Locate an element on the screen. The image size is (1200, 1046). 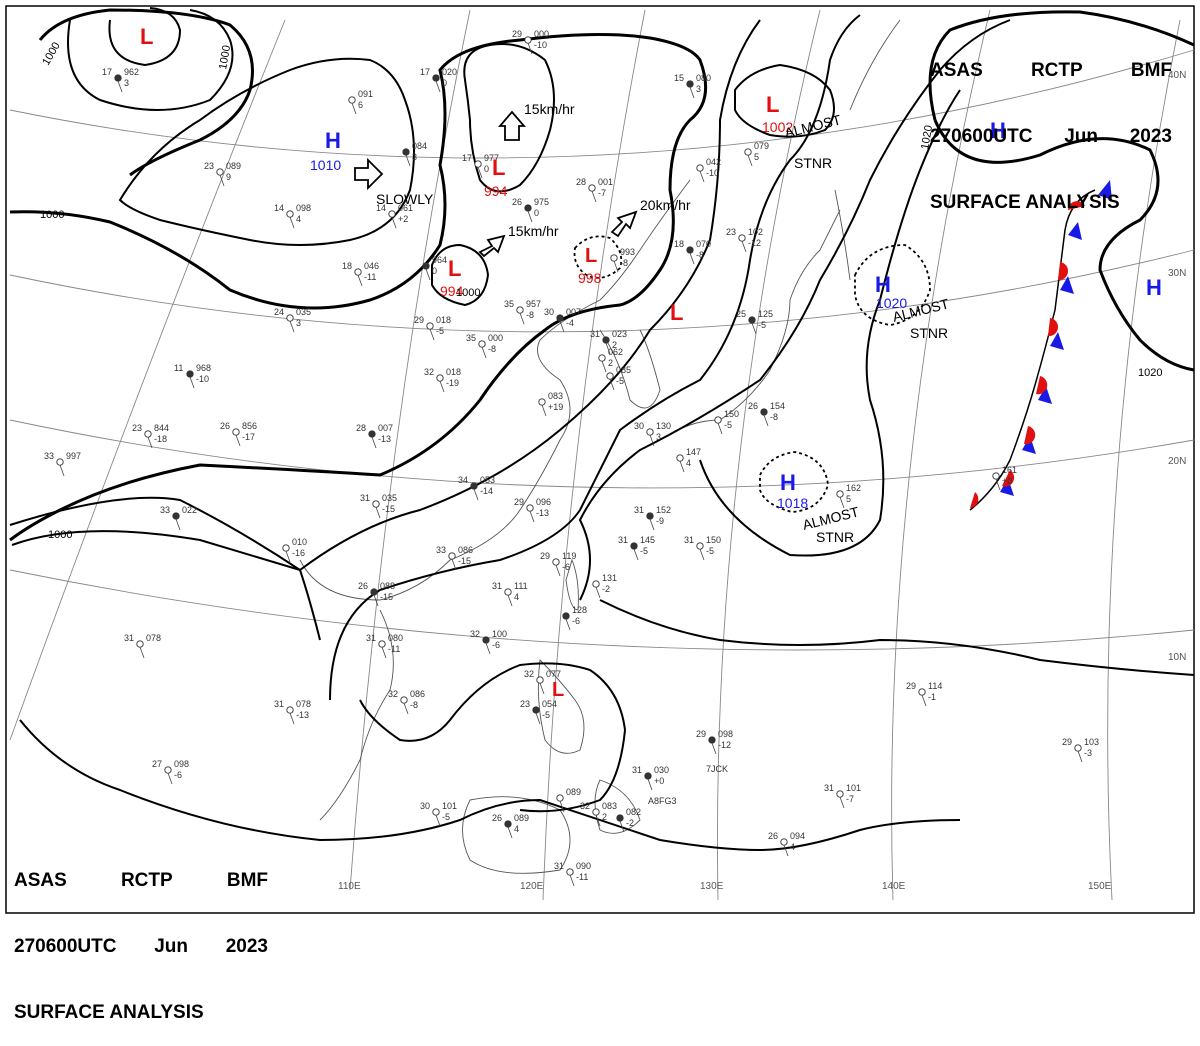
header-line3: SURFACE ANALYSIS is located at coordinates (109, 1012).